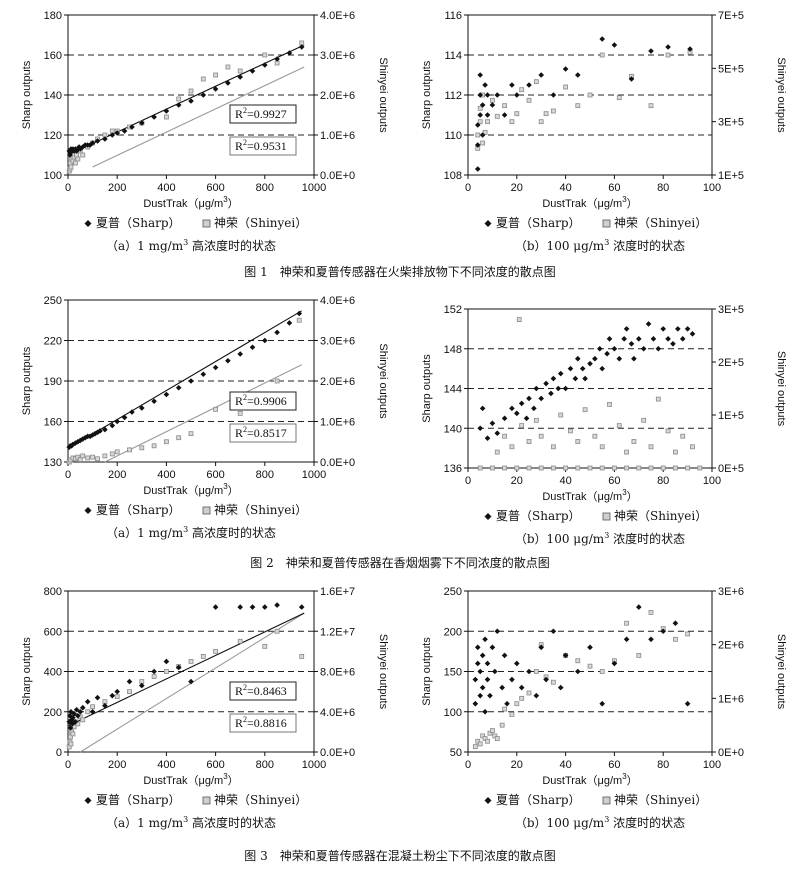  I want to click on x-axis-label-close: ）, so click(233, 203).